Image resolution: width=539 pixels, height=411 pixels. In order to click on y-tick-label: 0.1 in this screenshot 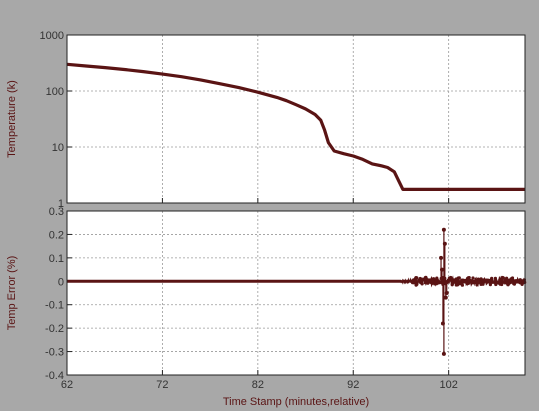, I will do `click(56, 259)`.